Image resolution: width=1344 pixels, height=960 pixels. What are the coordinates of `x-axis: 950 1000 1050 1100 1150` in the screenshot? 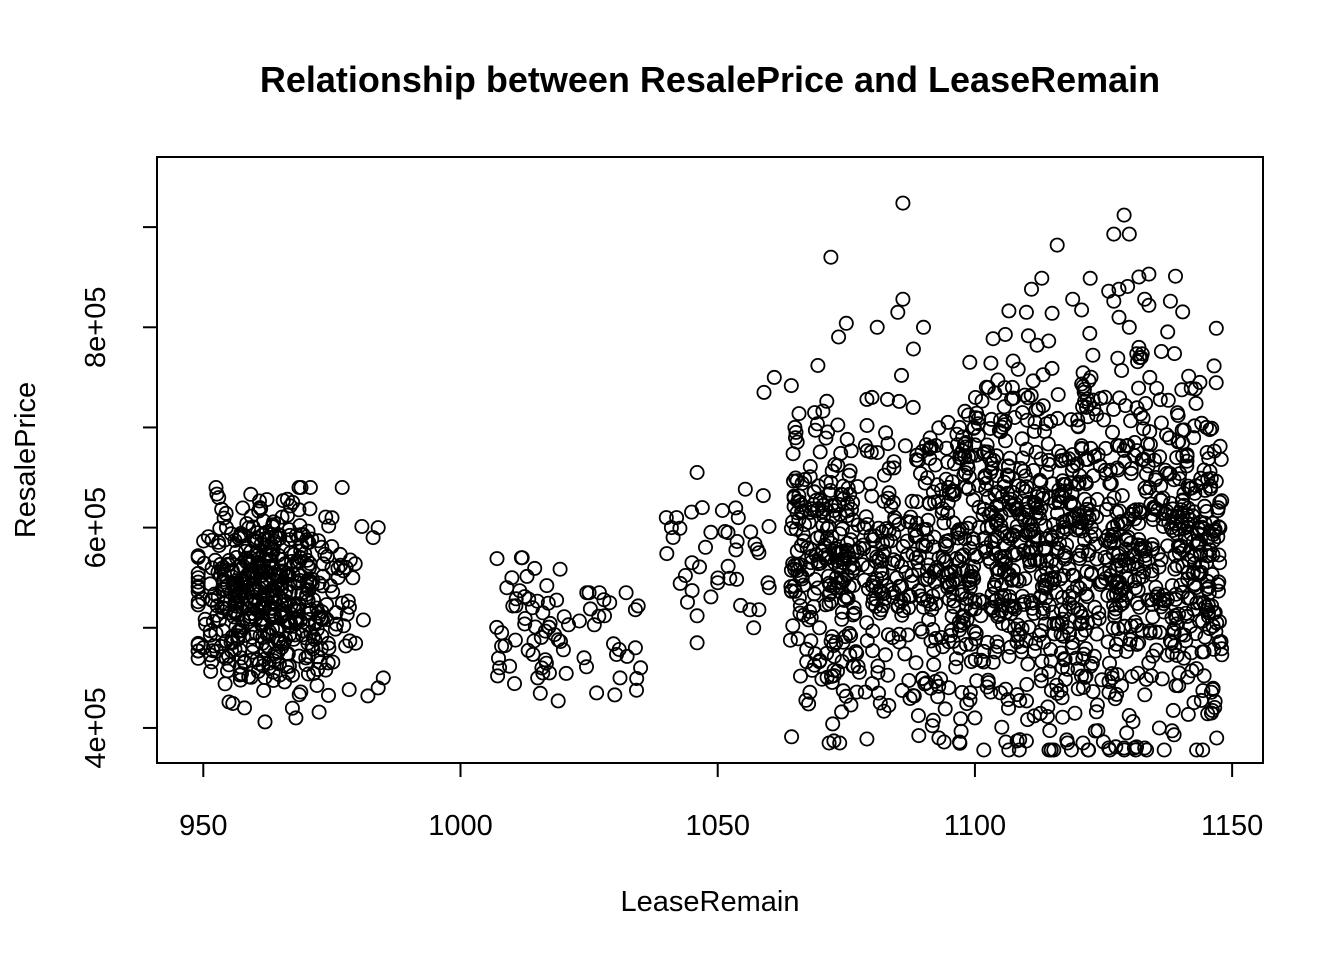 It's located at (721, 802).